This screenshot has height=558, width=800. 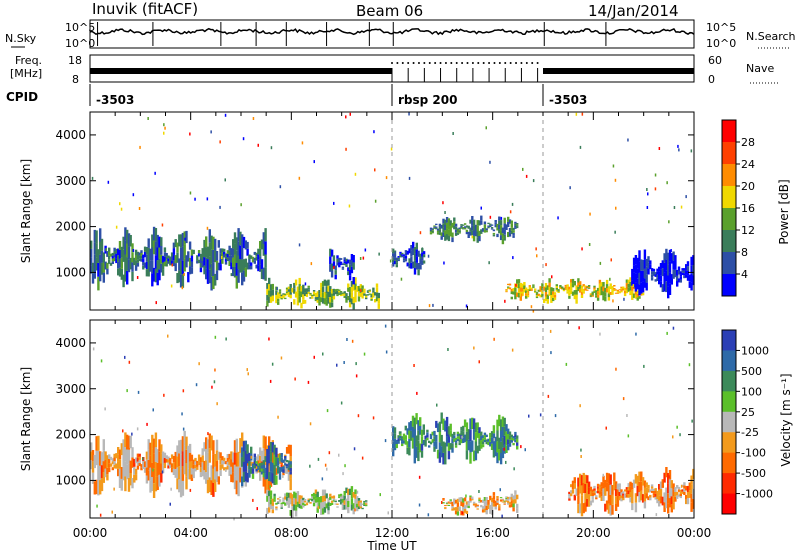 What do you see at coordinates (80, 43) in the screenshot?
I see `noise-left-tick-bottom: 10^0` at bounding box center [80, 43].